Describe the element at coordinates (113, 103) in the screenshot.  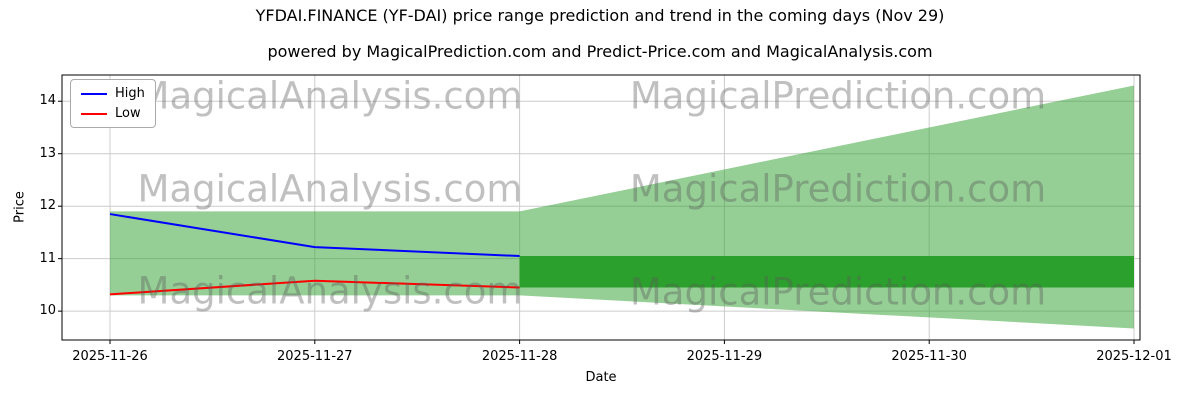
I see `legend: High Low` at that location.